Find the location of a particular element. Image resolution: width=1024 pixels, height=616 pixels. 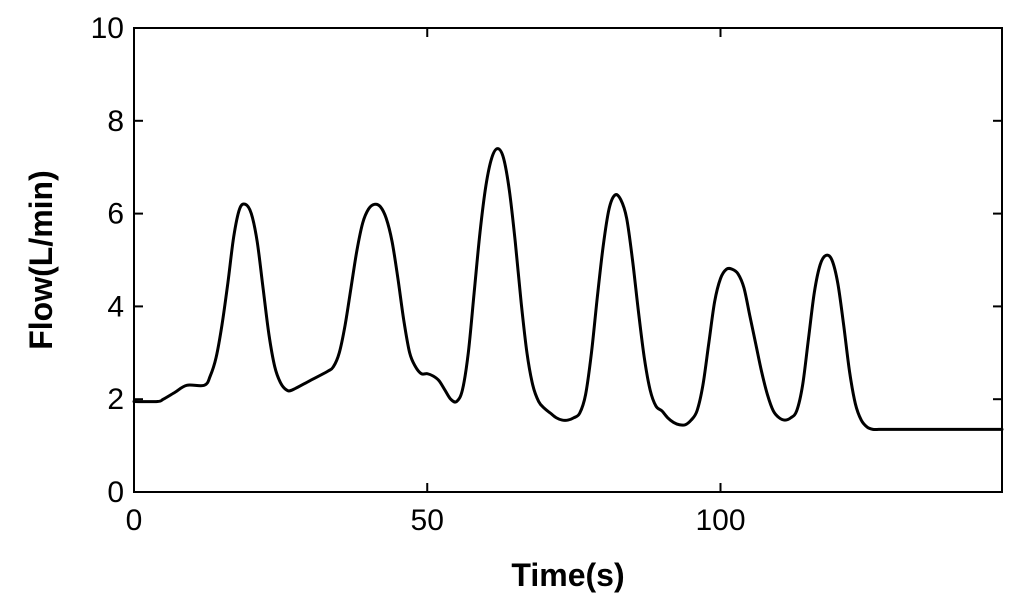

y-tick-label: 2 is located at coordinates (115, 399).